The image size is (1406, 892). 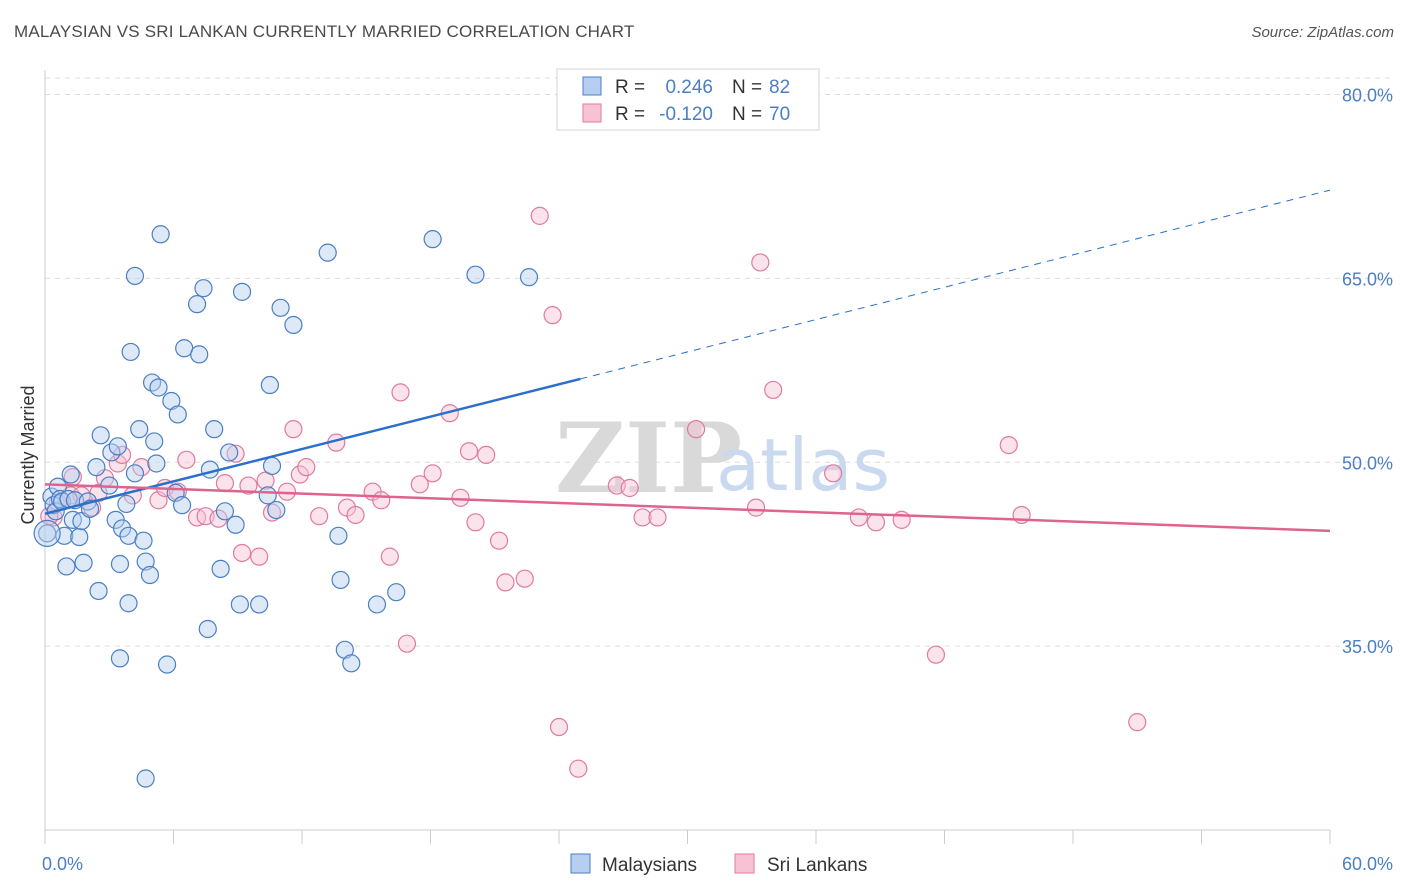 What do you see at coordinates (688, 99) in the screenshot?
I see `stats-legend: R = 0.246 N = 82 R = -0.120 N = 70` at bounding box center [688, 99].